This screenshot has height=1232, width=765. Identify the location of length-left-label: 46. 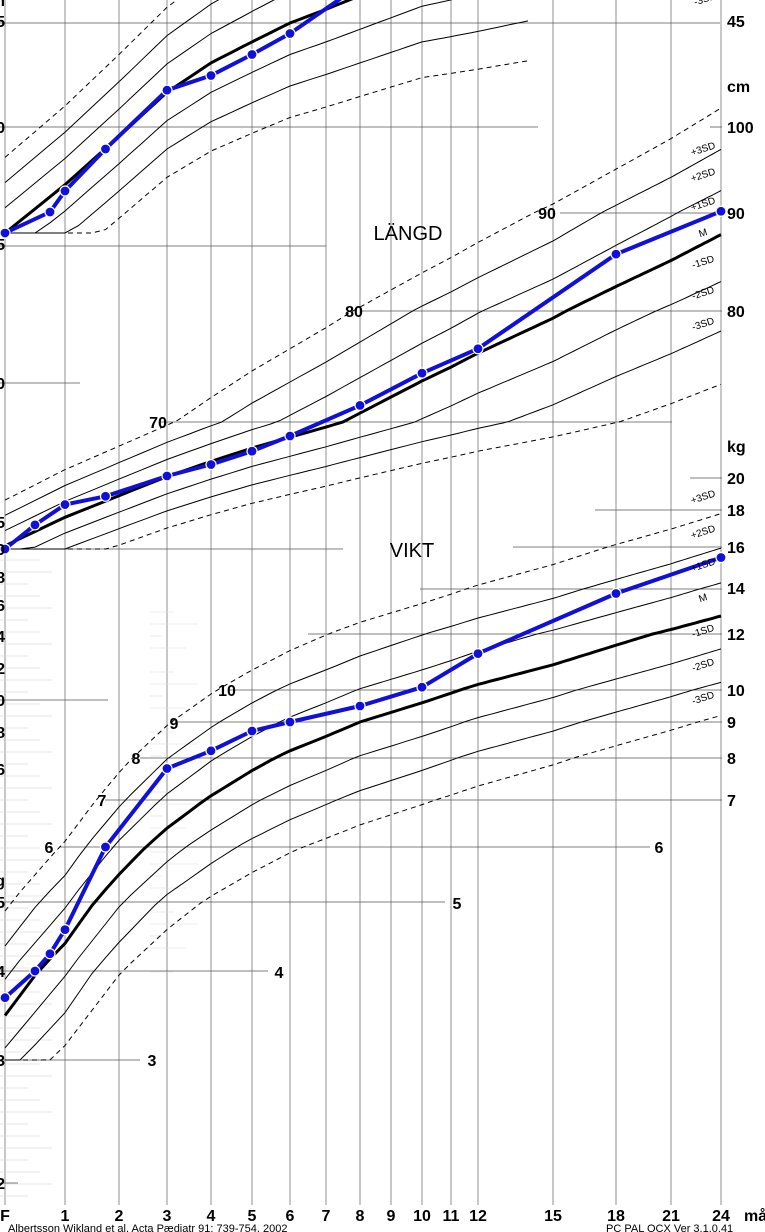
(2, 606).